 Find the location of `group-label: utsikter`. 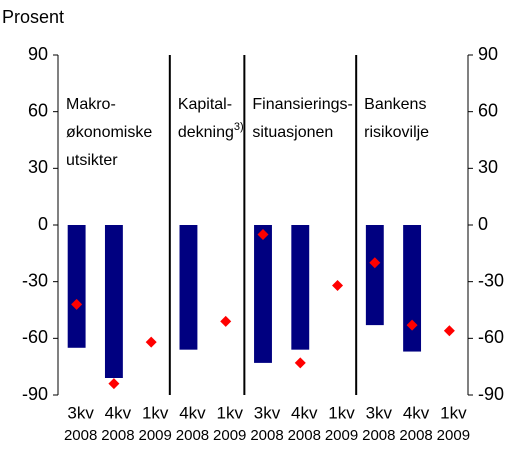

group-label: utsikter is located at coordinates (92, 160).